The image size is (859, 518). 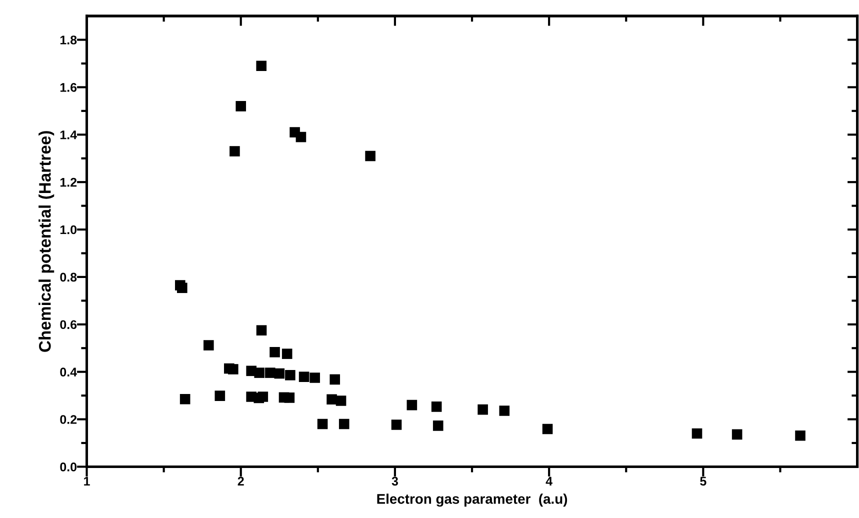 What do you see at coordinates (68, 40) in the screenshot?
I see `y-tick-label: 1.8` at bounding box center [68, 40].